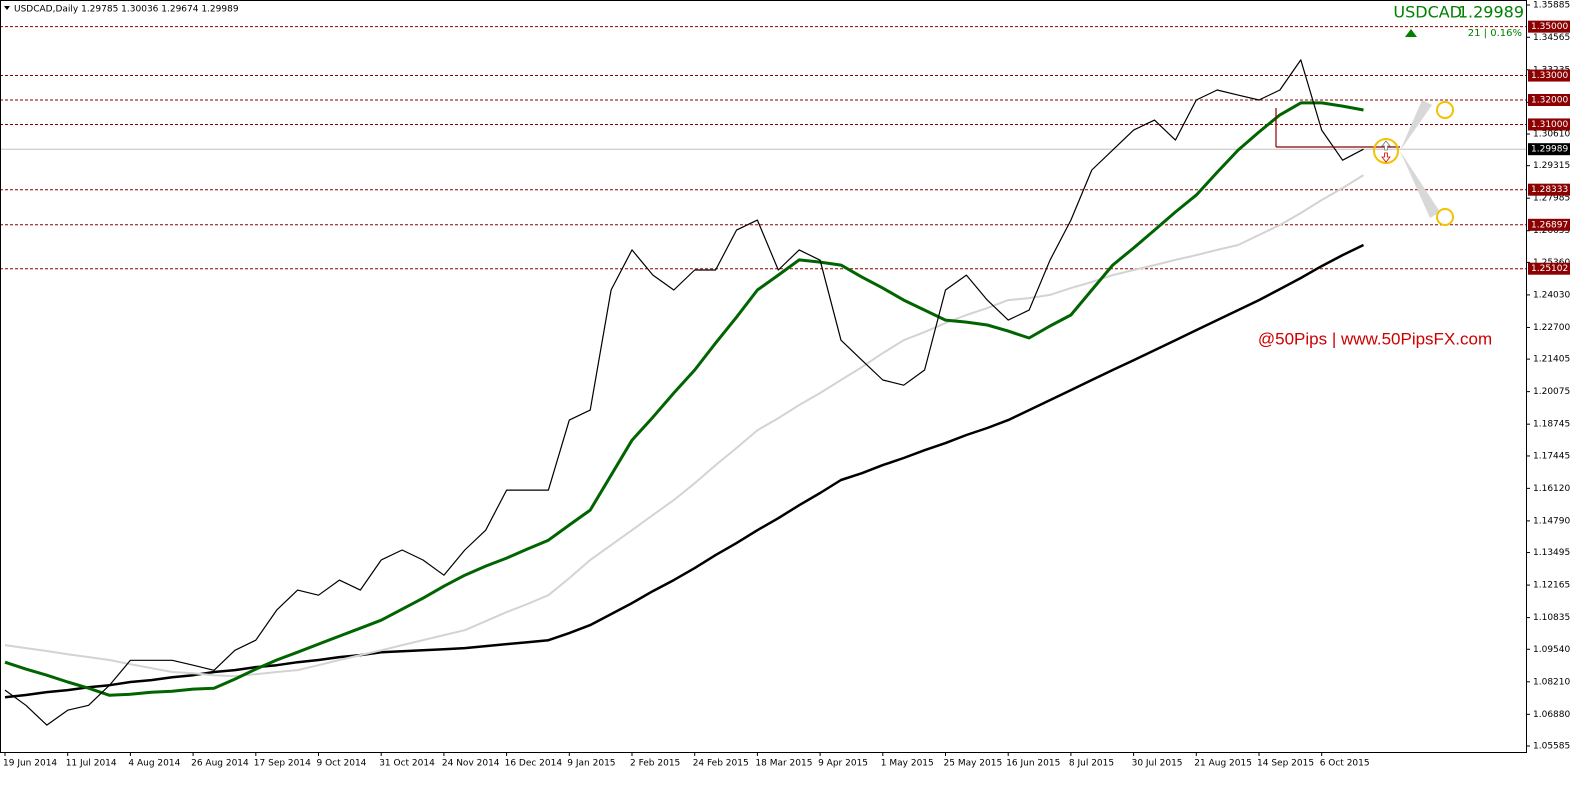 Image resolution: width=1596 pixels, height=786 pixels. What do you see at coordinates (30, 764) in the screenshot?
I see `x-tick-label: 19 Jun 2014` at bounding box center [30, 764].